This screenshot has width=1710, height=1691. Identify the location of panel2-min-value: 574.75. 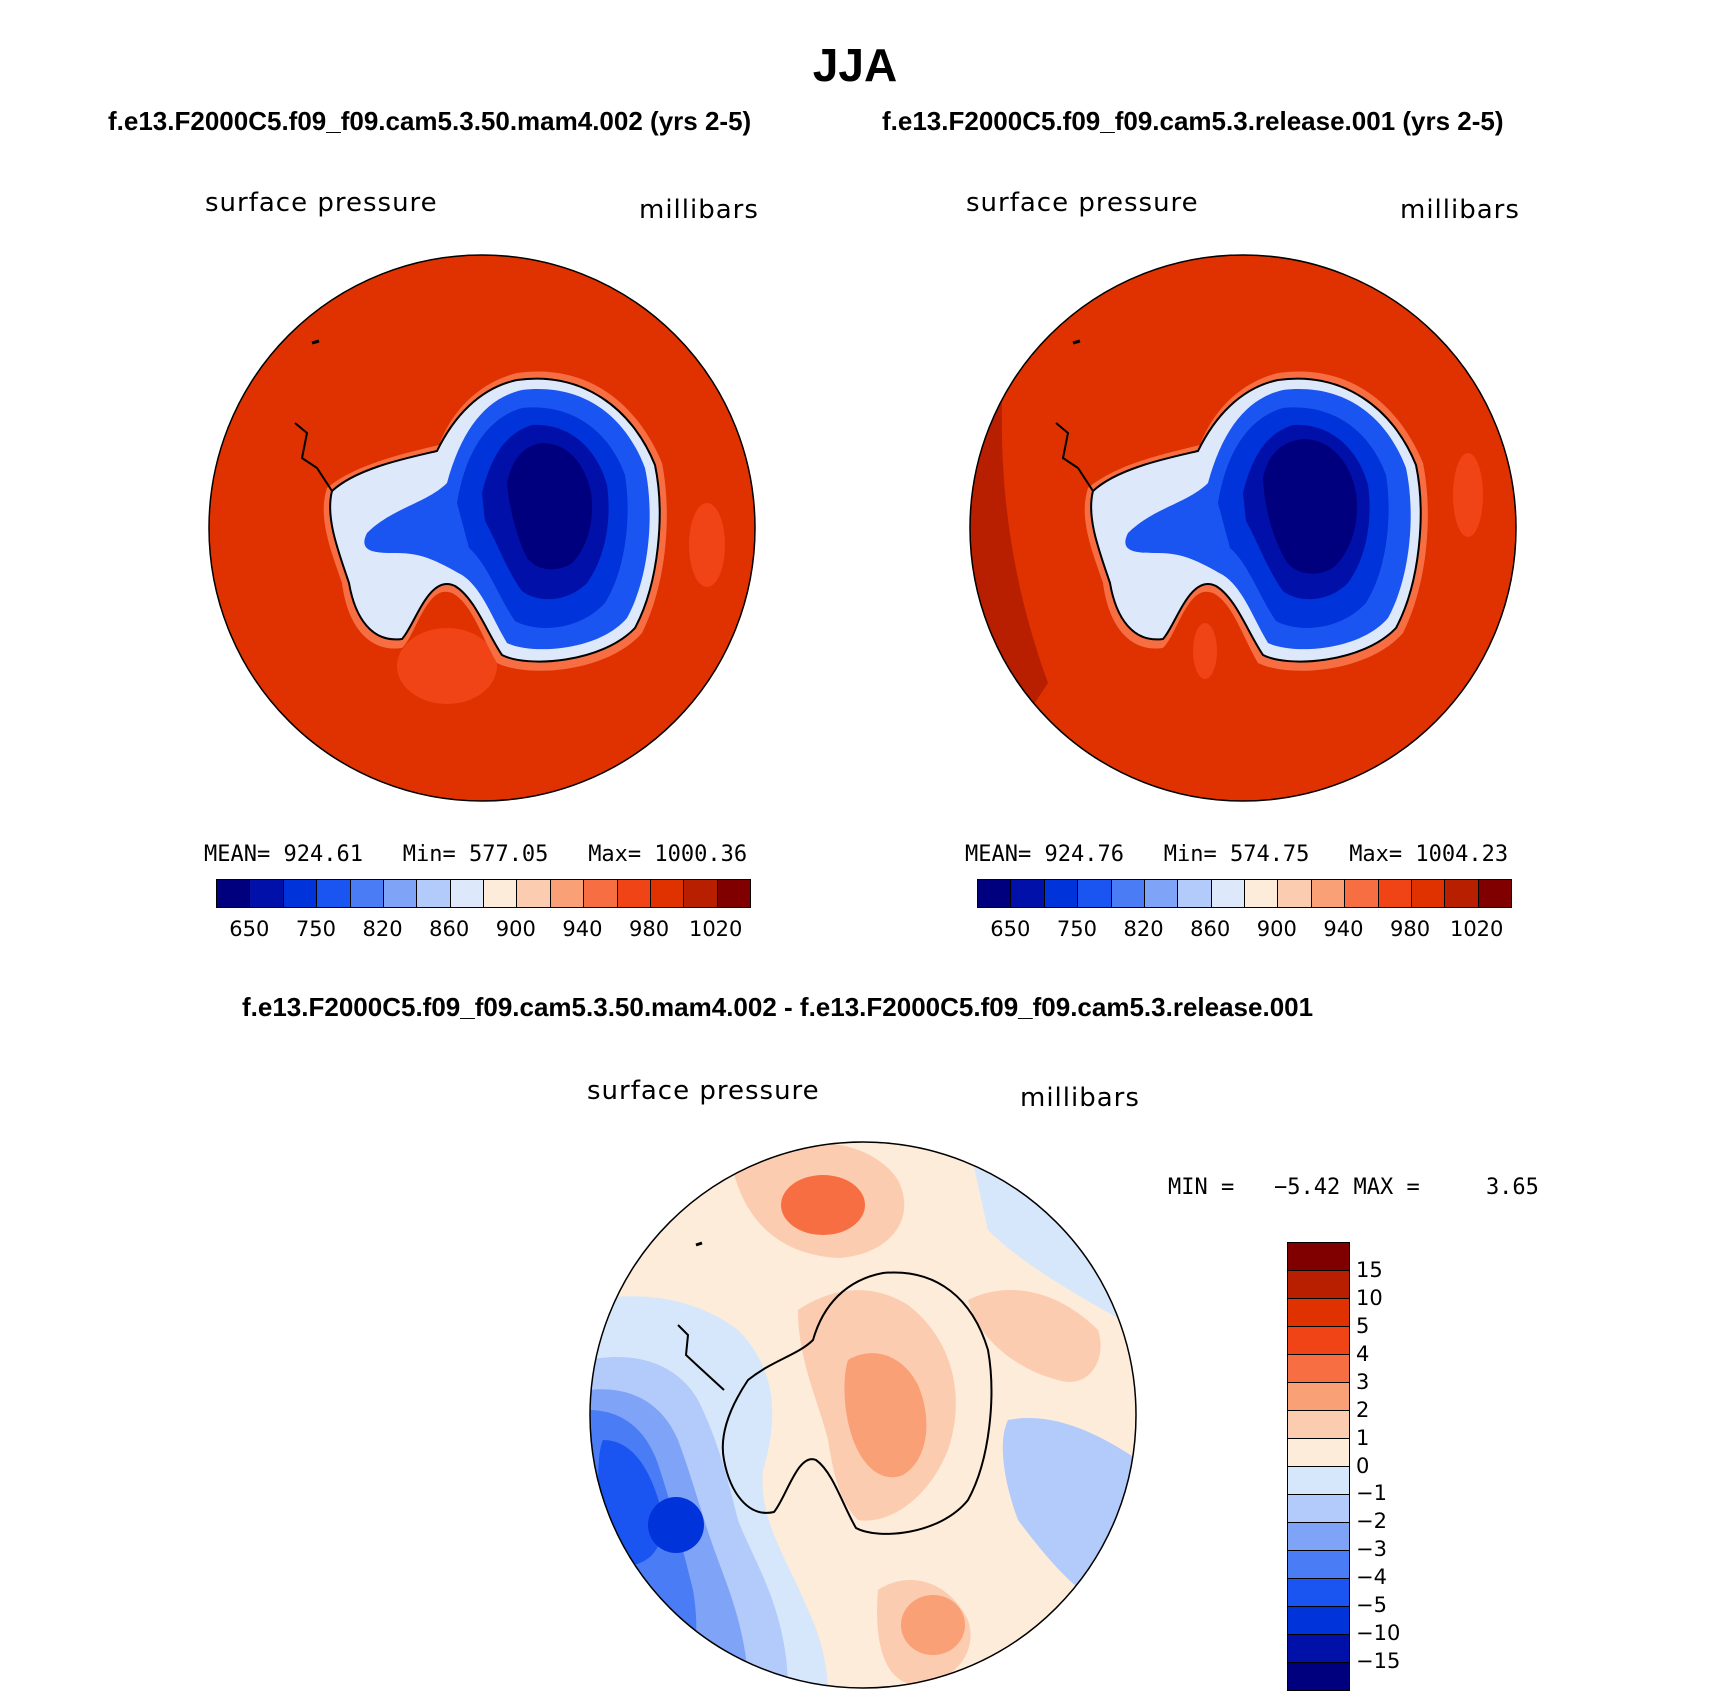
(1269, 854).